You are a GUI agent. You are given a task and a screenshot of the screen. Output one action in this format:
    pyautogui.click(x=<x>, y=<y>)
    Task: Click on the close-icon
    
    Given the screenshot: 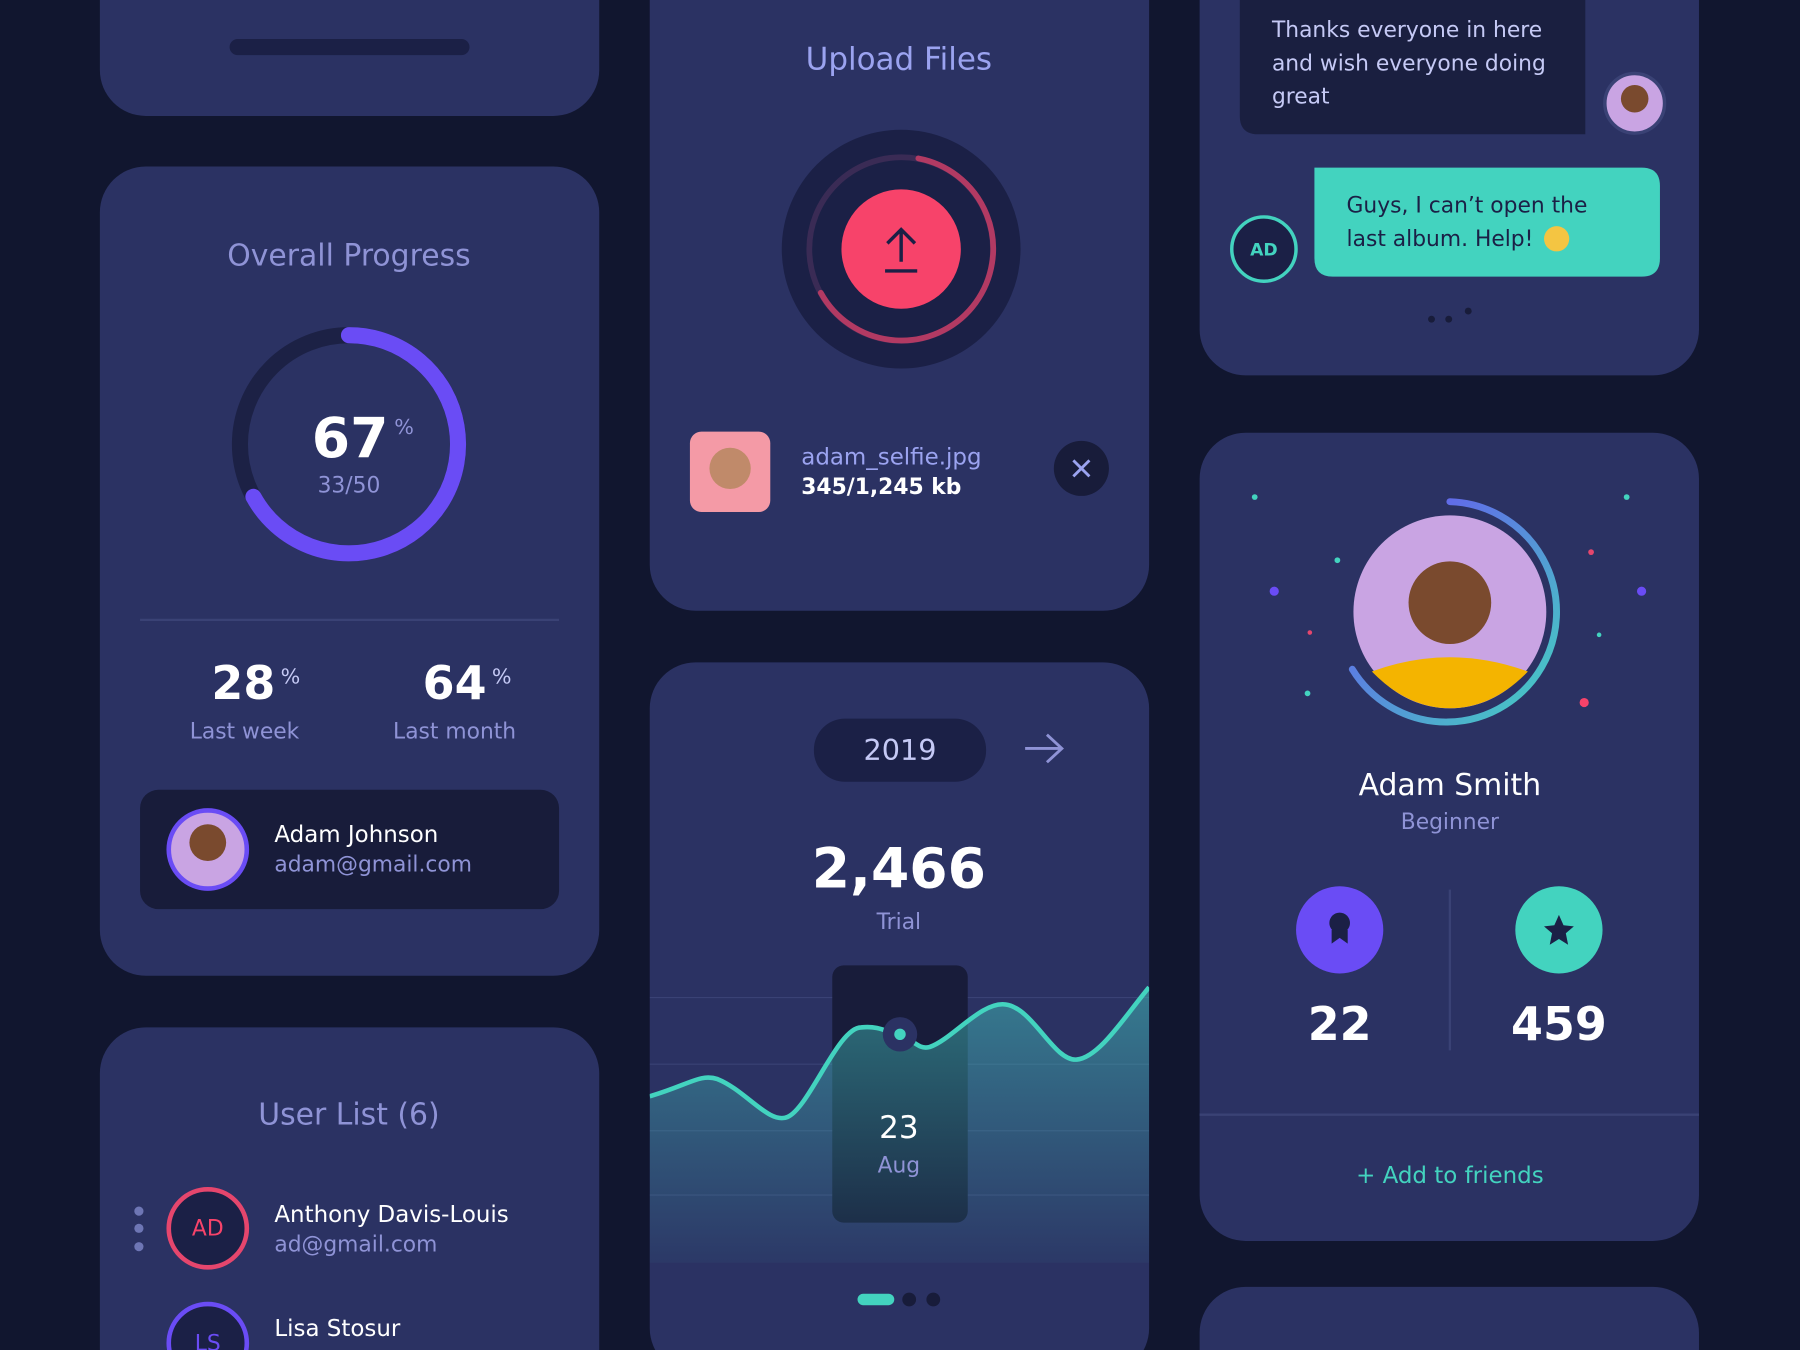 What is the action you would take?
    pyautogui.click(x=1081, y=468)
    